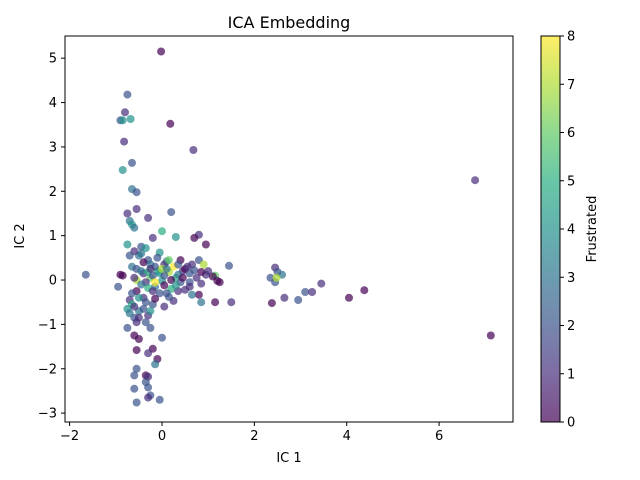 Image resolution: width=640 pixels, height=480 pixels. Describe the element at coordinates (47, 369) in the screenshot. I see `y-tick-label: −2` at that location.